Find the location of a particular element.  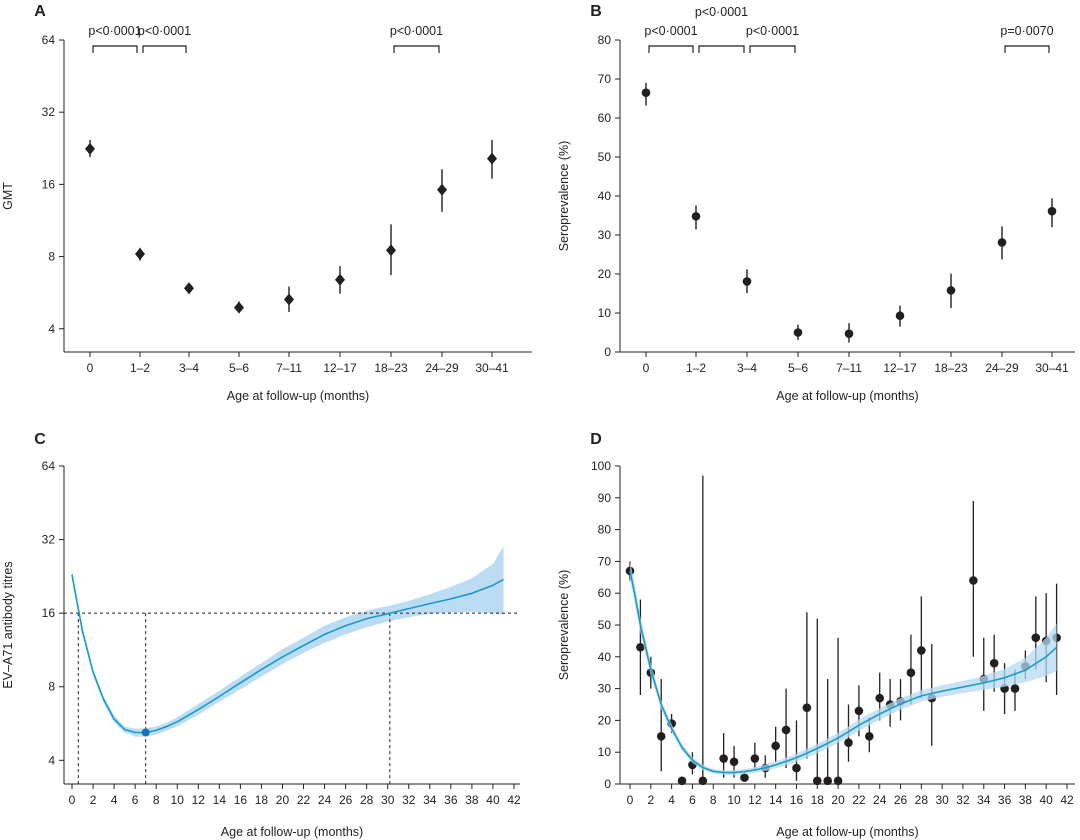

minimum-point is located at coordinates (145, 732).